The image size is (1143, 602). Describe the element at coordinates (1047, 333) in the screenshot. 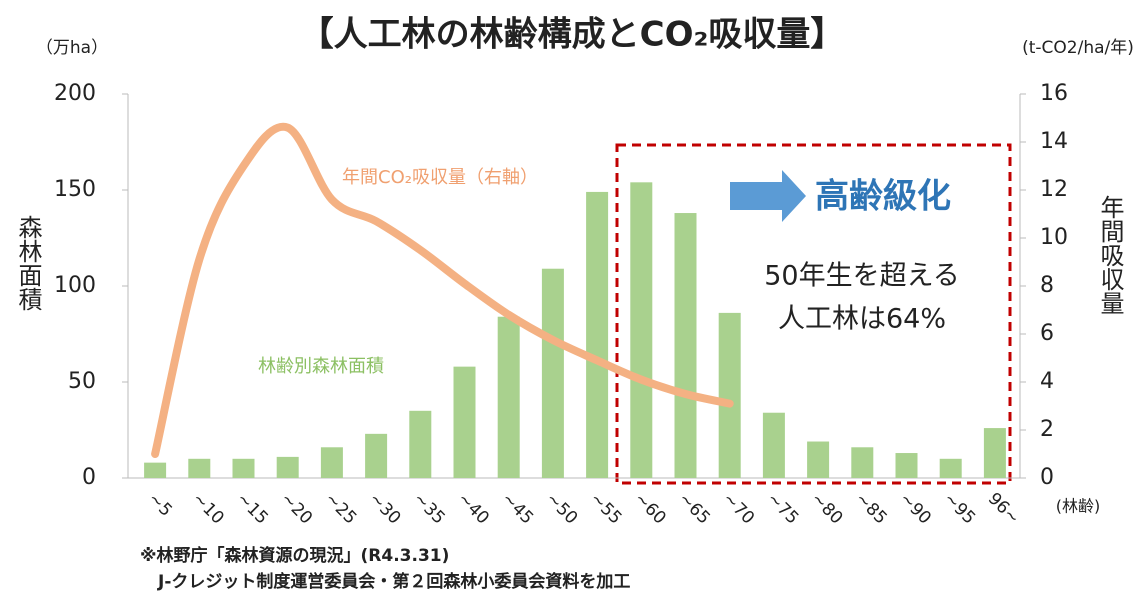

I see `y2-tick-label: 6` at that location.